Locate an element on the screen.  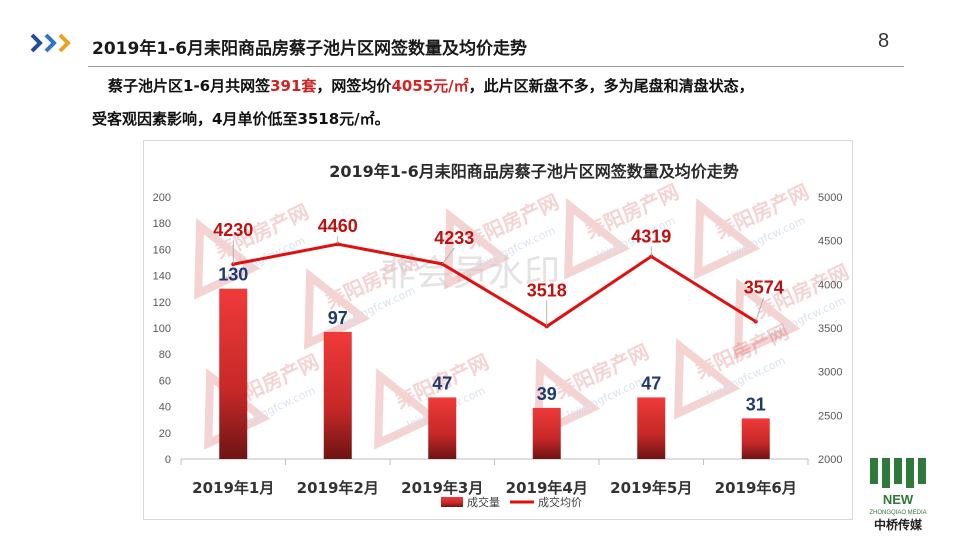
y-right-tick-label: 2500 is located at coordinates (830, 416).